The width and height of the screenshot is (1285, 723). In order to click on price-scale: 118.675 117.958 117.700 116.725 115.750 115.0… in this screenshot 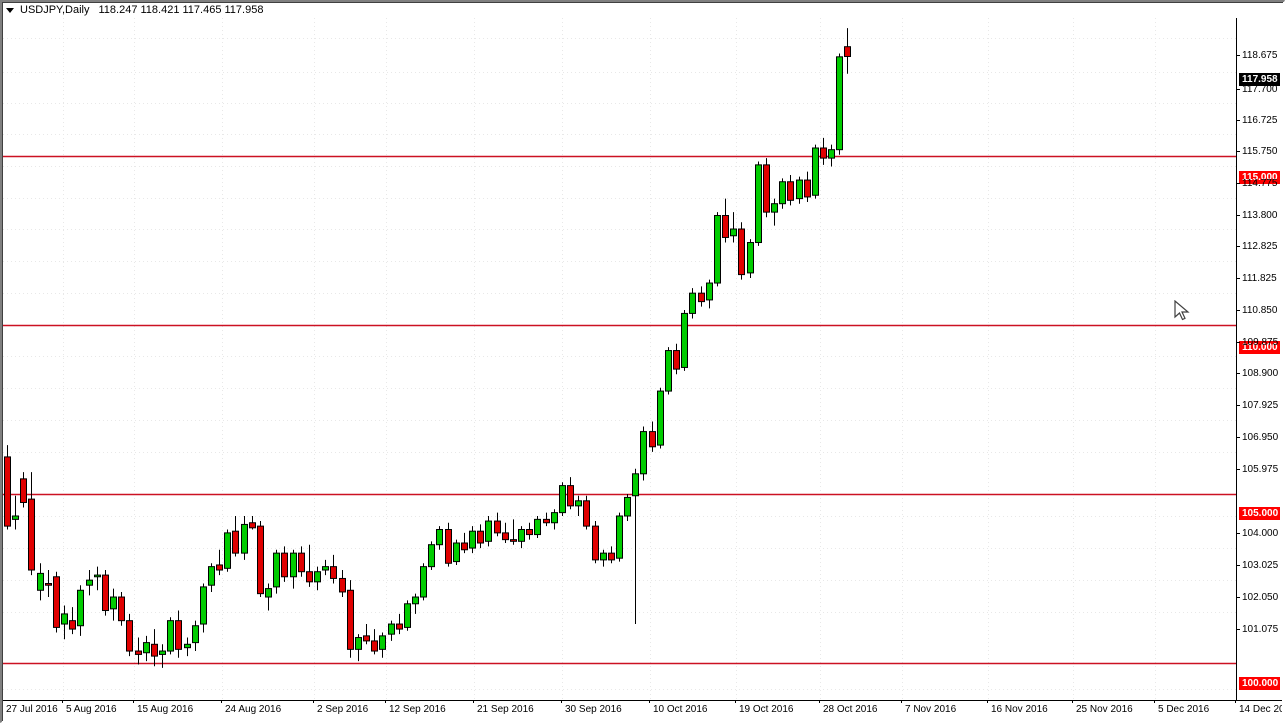, I will do `click(1259, 359)`.